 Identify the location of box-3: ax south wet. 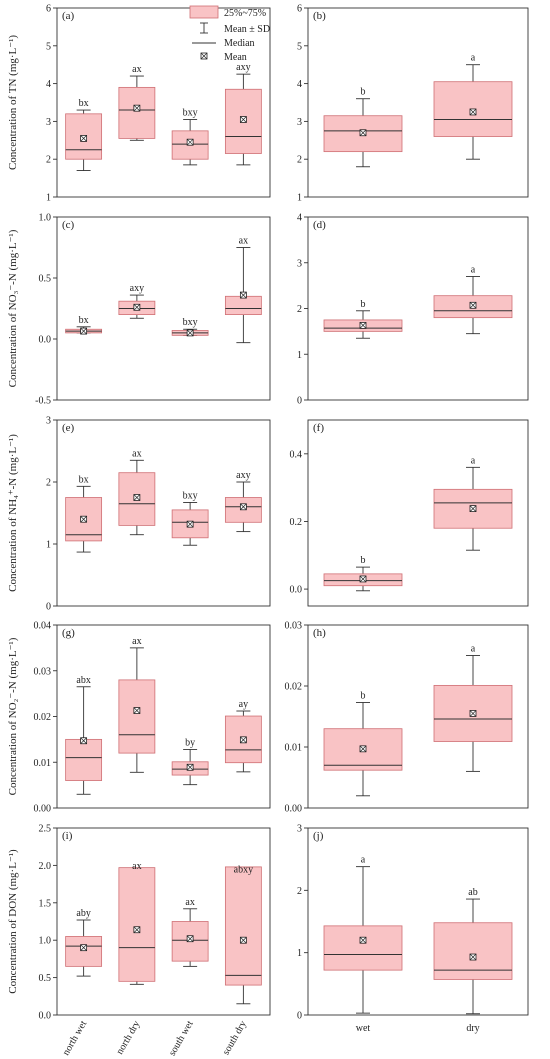
(188, 977).